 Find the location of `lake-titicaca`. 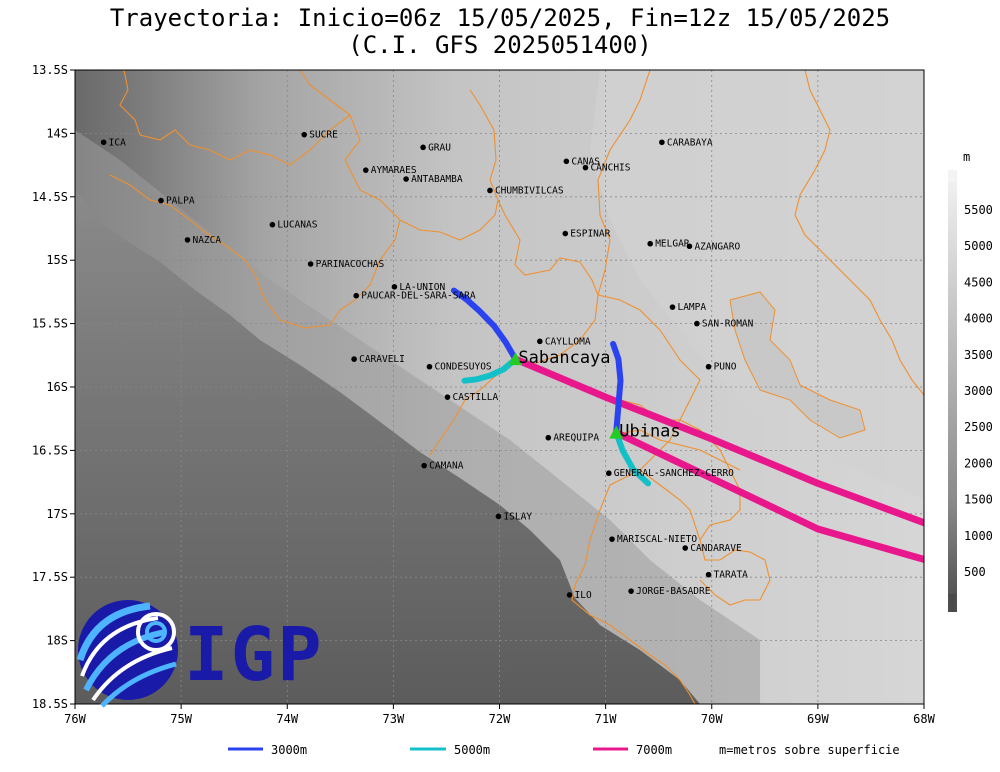

lake-titicaca is located at coordinates (797, 365).